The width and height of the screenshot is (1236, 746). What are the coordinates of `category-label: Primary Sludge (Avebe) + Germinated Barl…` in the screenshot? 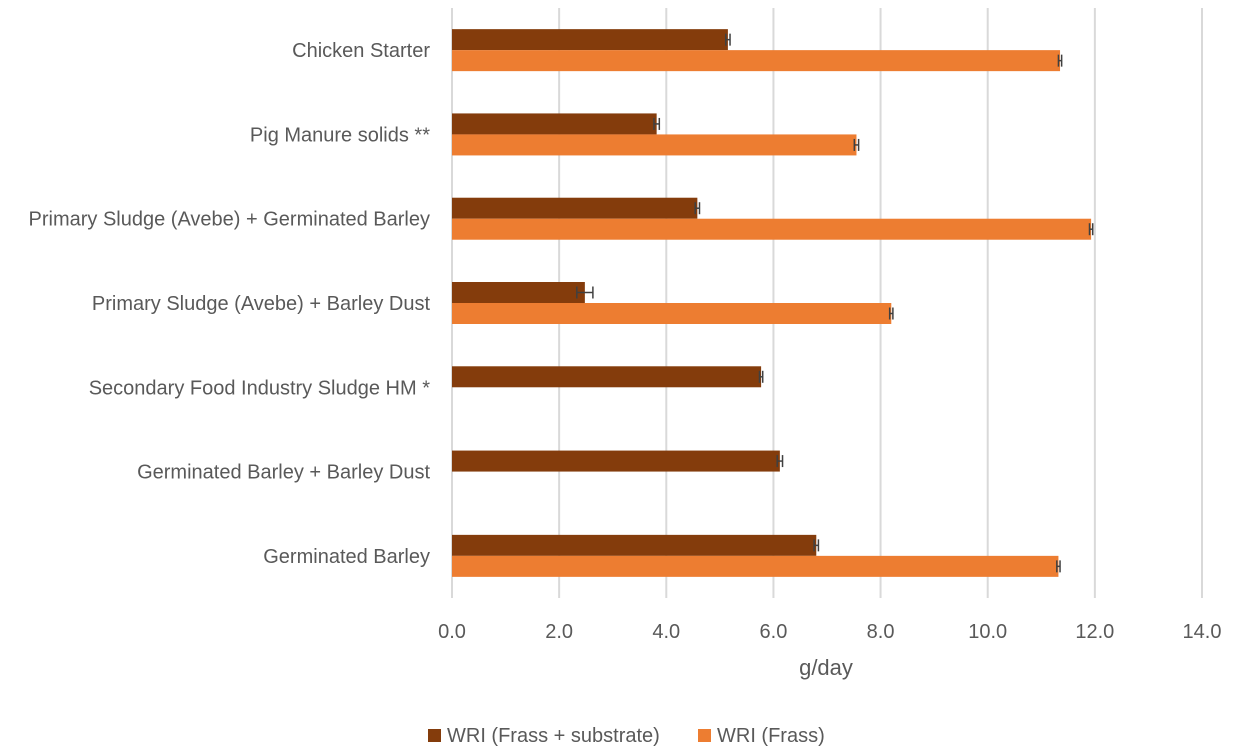 It's located at (229, 220).